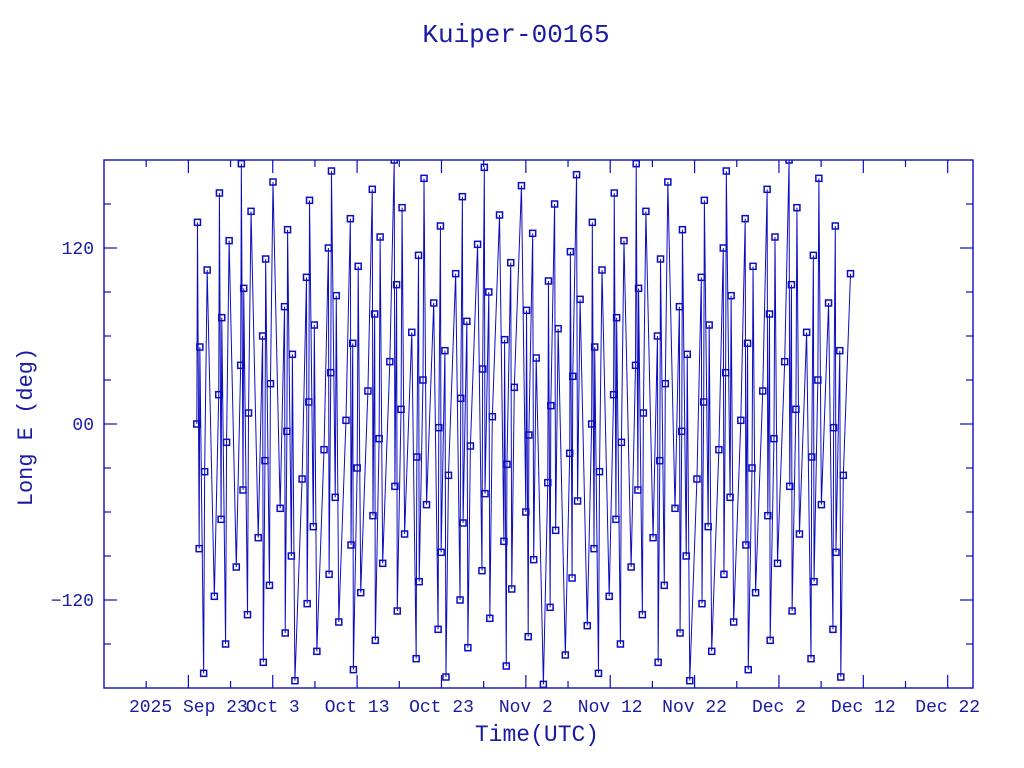  What do you see at coordinates (72, 426) in the screenshot?
I see `y-tick-labels: 120 00 −120` at bounding box center [72, 426].